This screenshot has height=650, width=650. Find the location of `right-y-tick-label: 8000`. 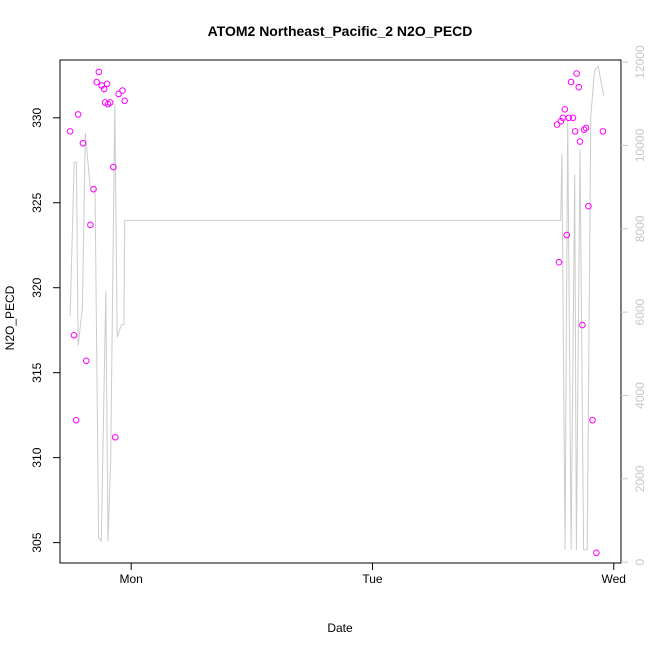

right-y-tick-label: 8000 is located at coordinates (640, 228).